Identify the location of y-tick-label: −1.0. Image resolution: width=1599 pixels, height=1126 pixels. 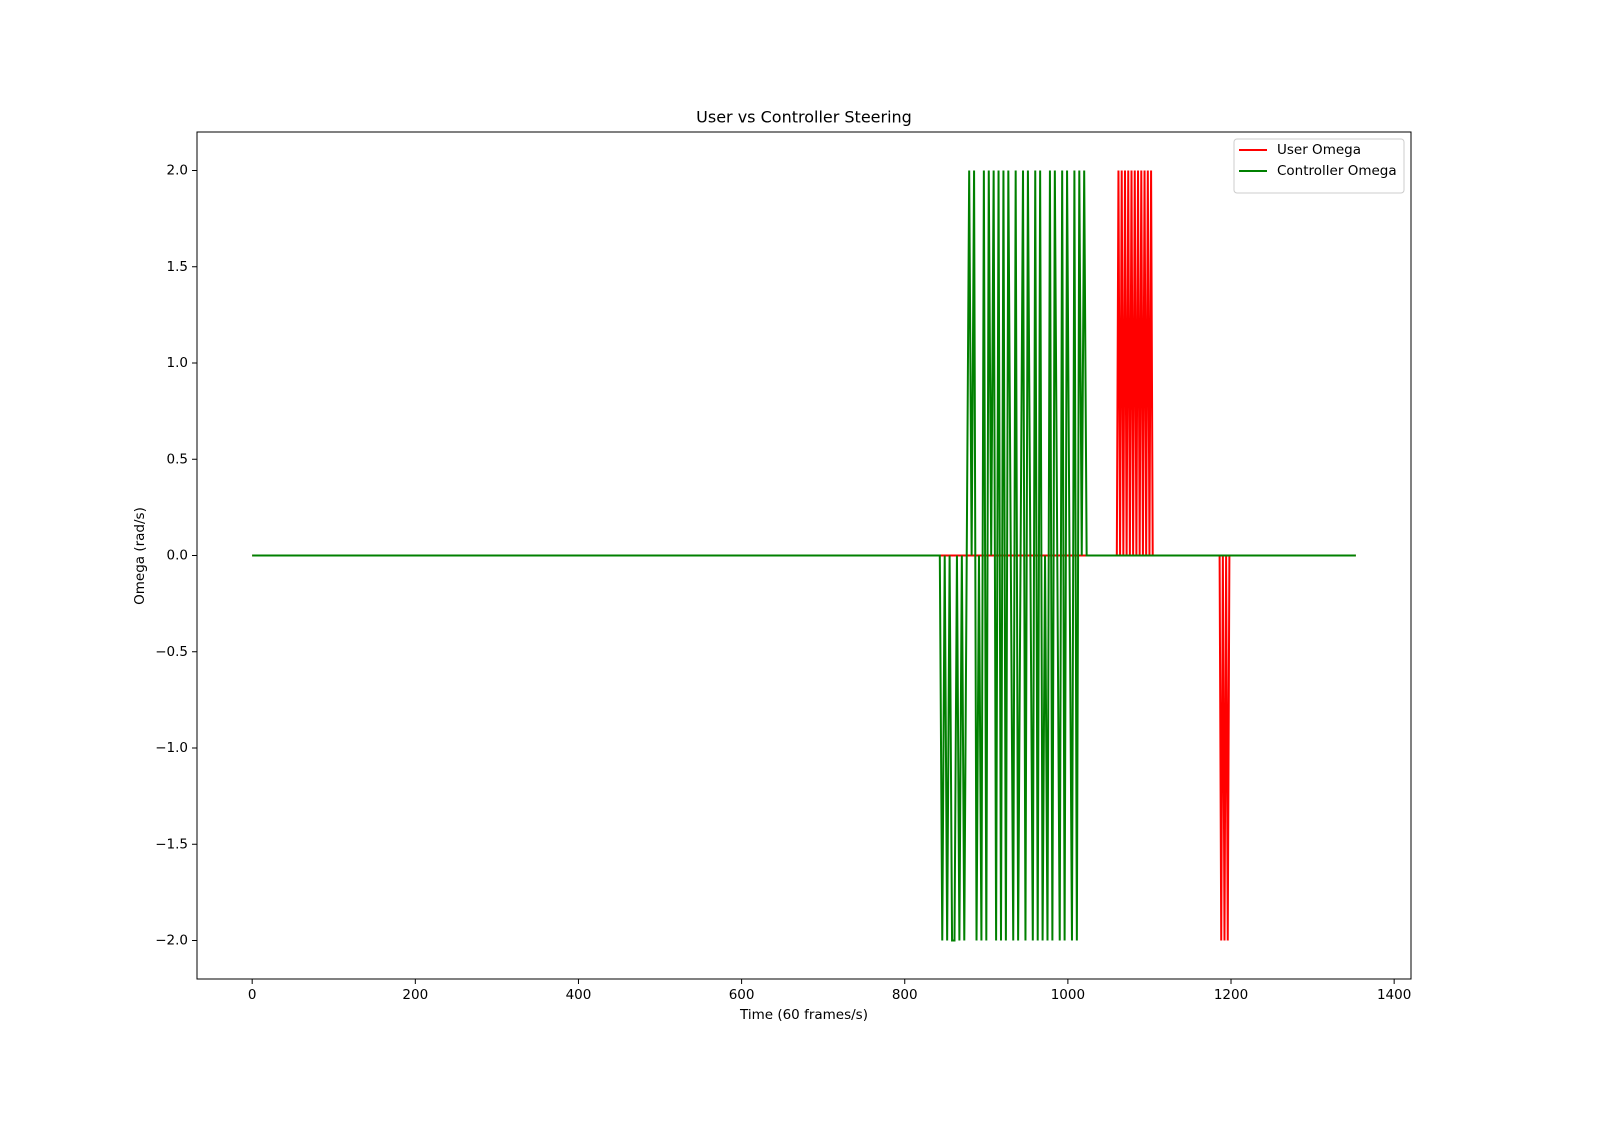
(171, 748).